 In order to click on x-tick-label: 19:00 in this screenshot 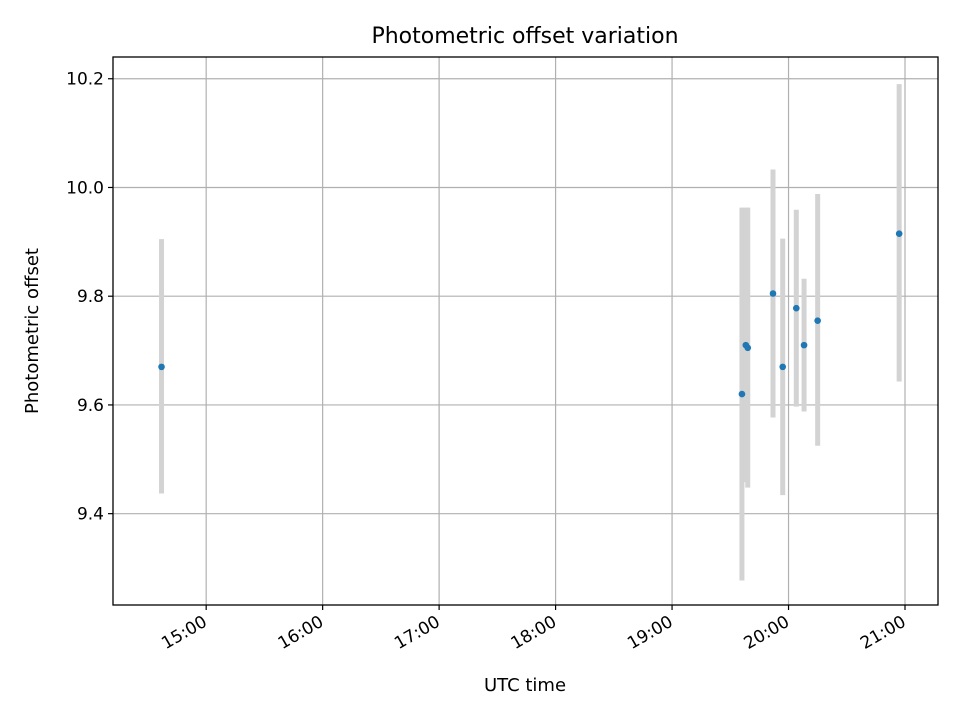, I will do `click(650, 633)`.